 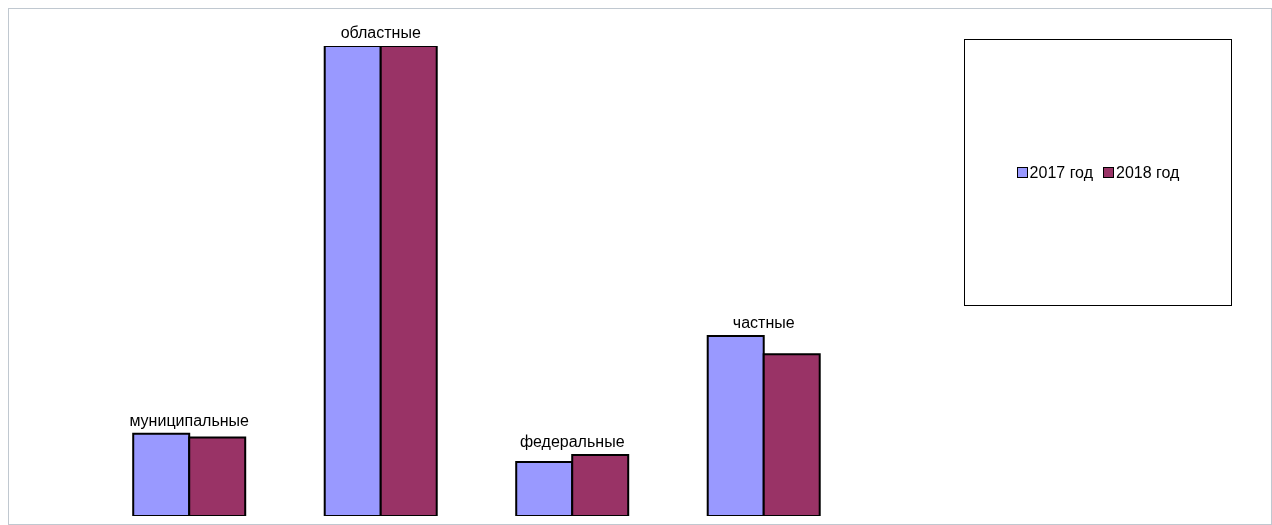 I want to click on x-tick-label: областные, so click(x=380, y=32).